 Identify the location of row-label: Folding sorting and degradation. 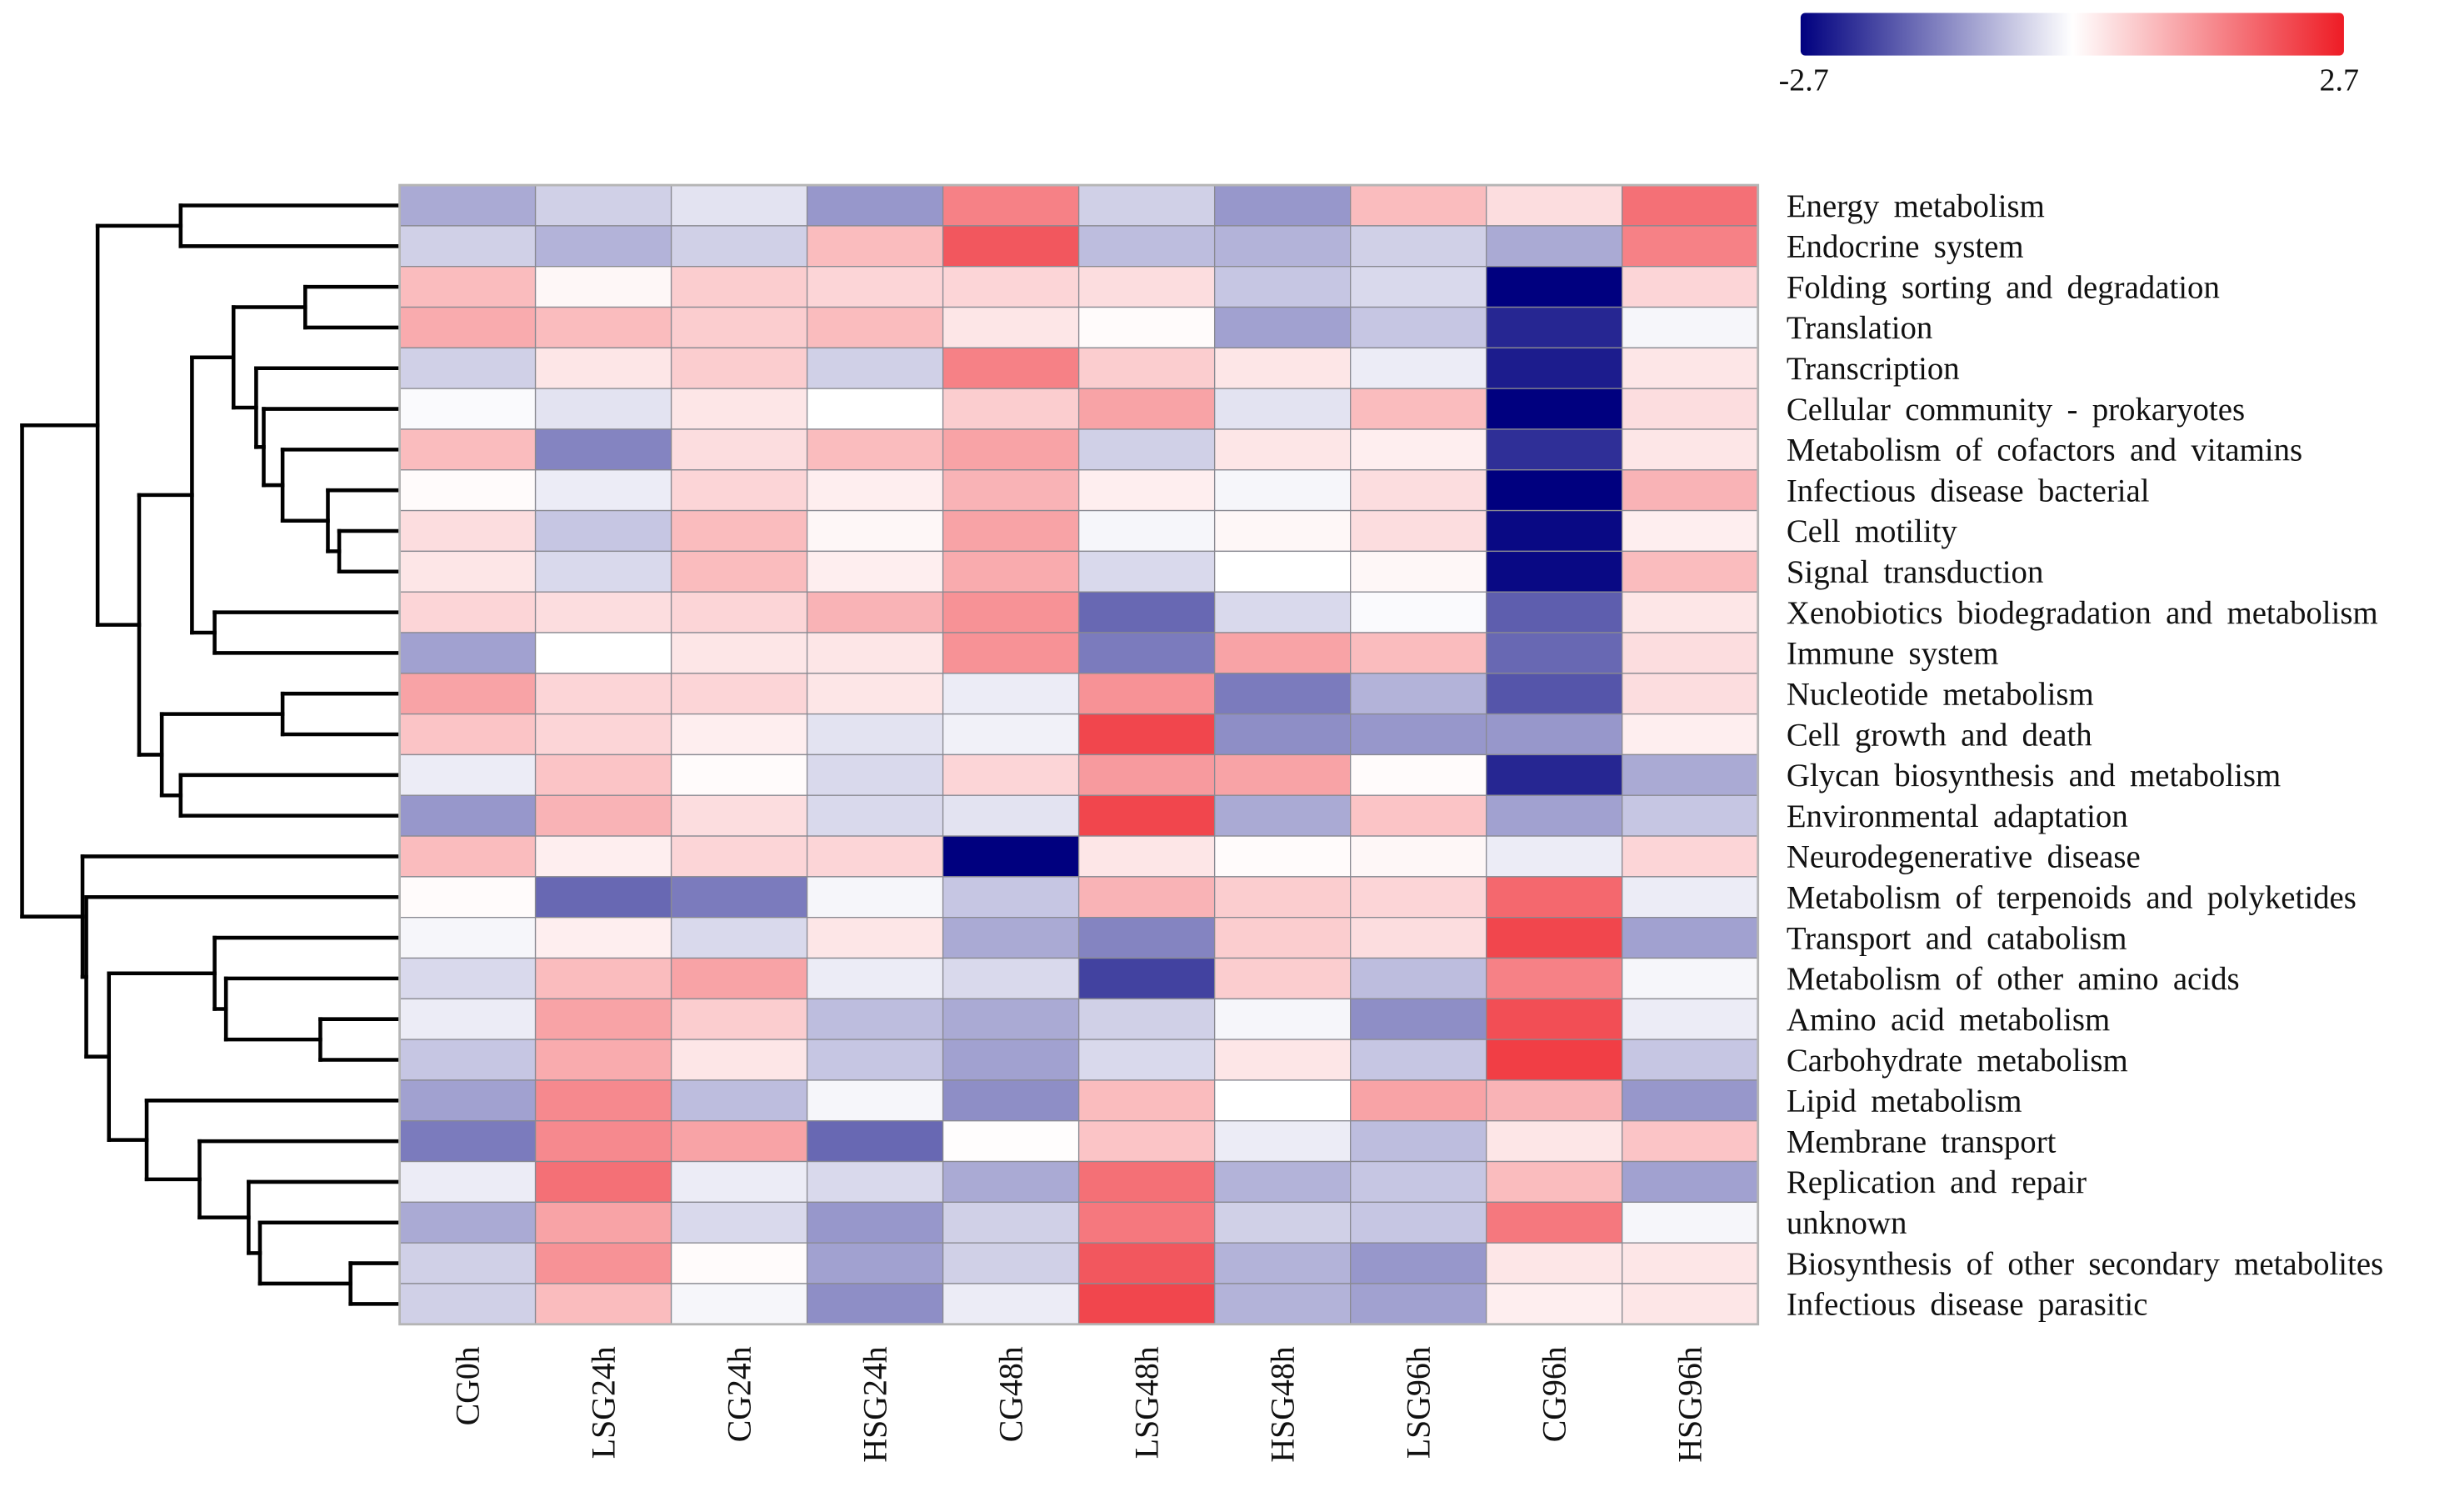
(2003, 287).